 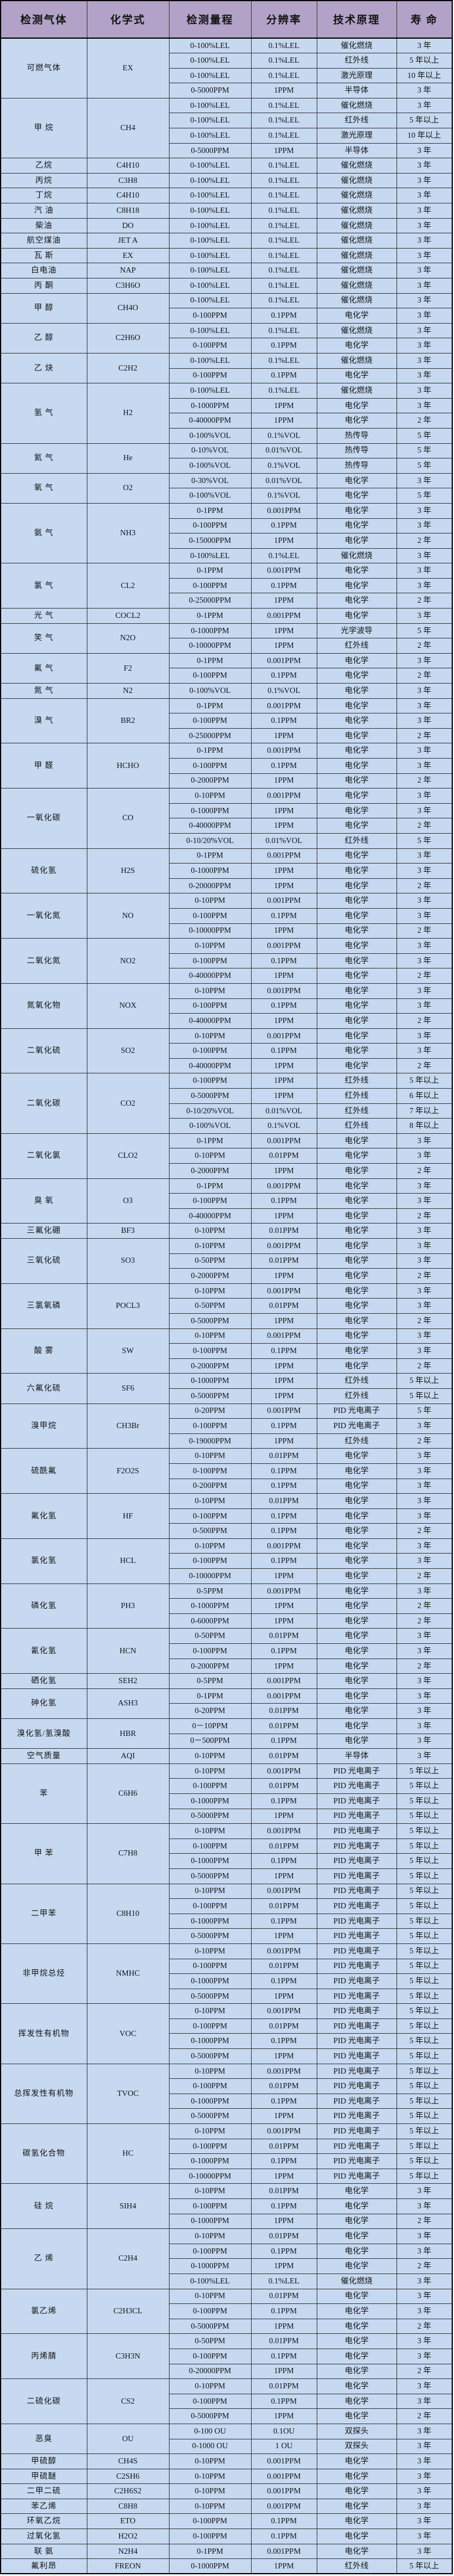 I want to click on chemical-formula-cell: VOC, so click(x=128, y=2034).